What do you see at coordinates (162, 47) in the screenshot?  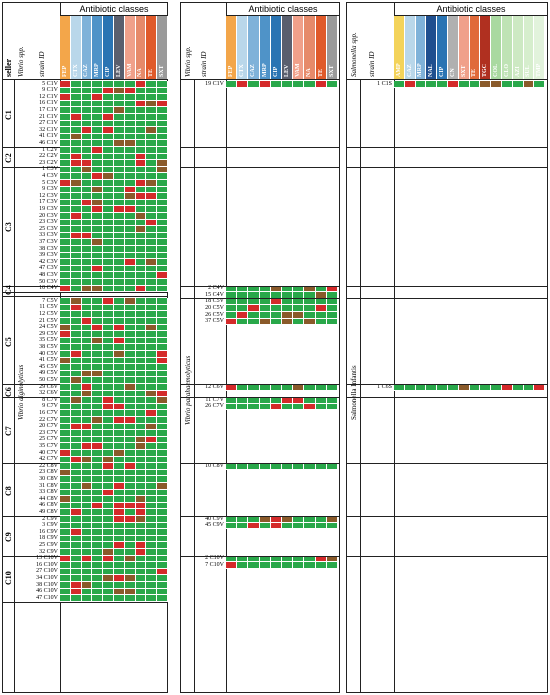 I see `antibiotic-header-sxt: SXT` at bounding box center [162, 47].